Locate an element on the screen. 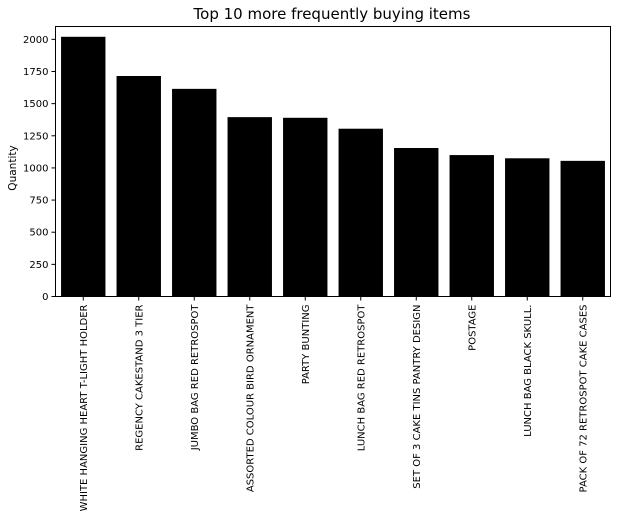 This screenshot has width=618, height=530. y-axis-label: Quantity is located at coordinates (13, 167).